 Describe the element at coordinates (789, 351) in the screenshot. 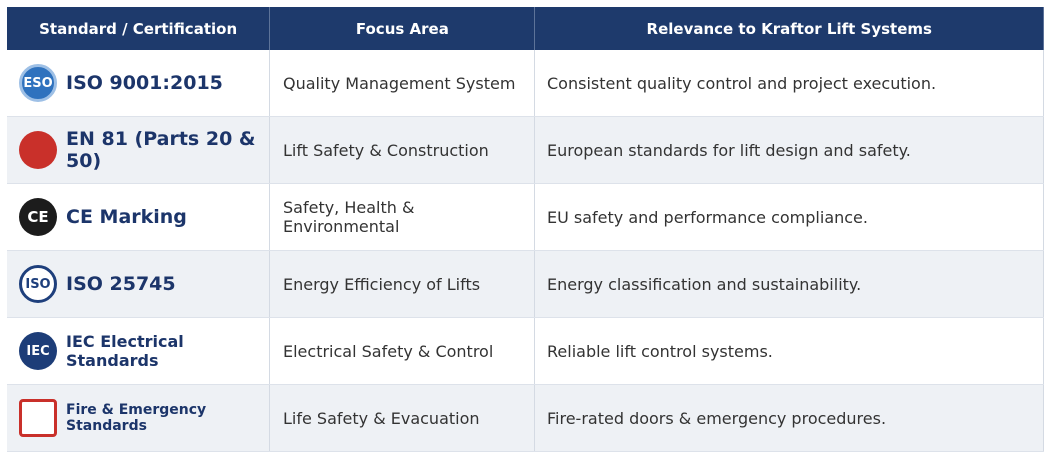

I see `relevance-cell: Reliable lift control systems.` at that location.